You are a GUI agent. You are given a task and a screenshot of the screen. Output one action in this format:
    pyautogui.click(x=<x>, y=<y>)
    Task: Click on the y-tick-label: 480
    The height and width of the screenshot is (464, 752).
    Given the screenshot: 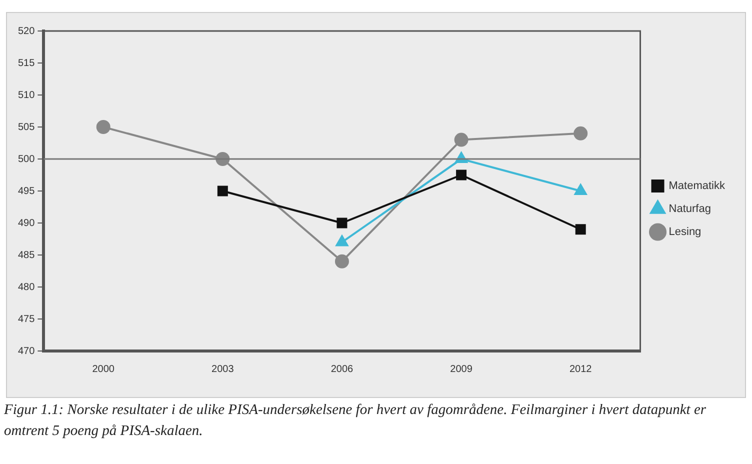 What is the action you would take?
    pyautogui.click(x=27, y=287)
    